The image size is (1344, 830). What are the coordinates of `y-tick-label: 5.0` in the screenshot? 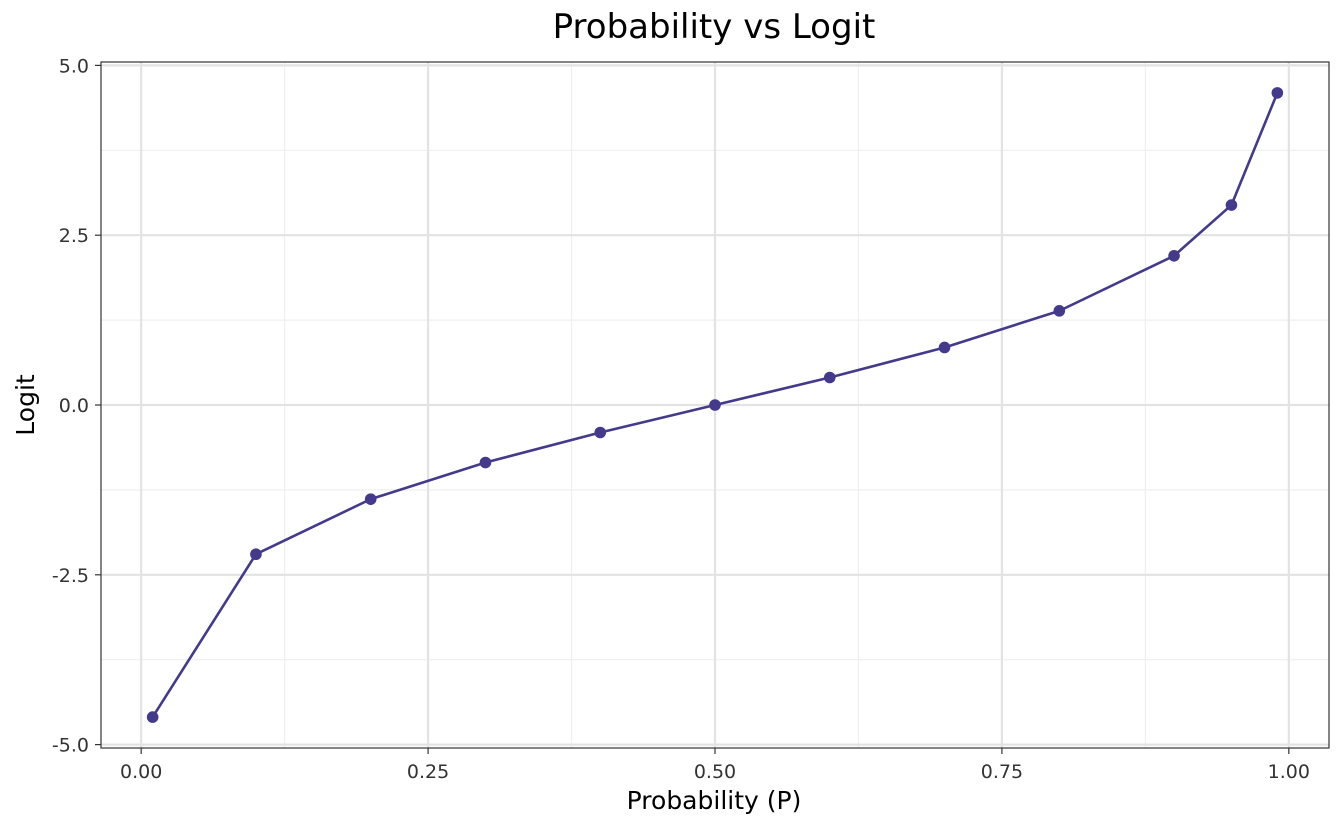 It's located at (74, 66).